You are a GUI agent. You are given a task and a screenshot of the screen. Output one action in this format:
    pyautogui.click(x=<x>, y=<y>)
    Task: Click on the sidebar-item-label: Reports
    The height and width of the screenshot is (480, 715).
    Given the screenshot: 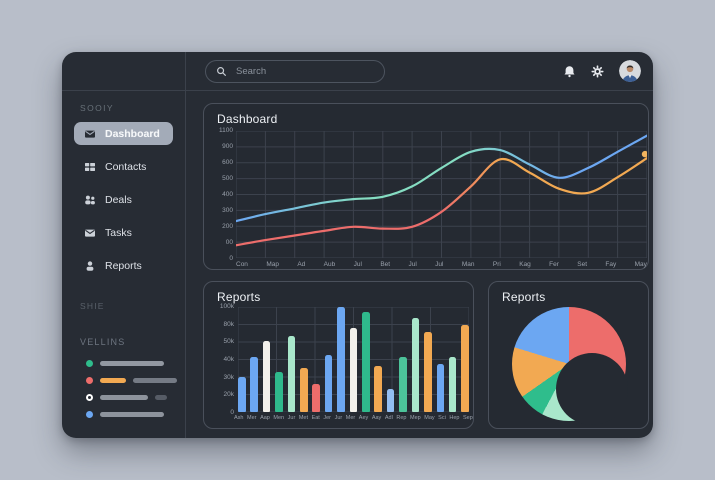 What is the action you would take?
    pyautogui.click(x=123, y=265)
    